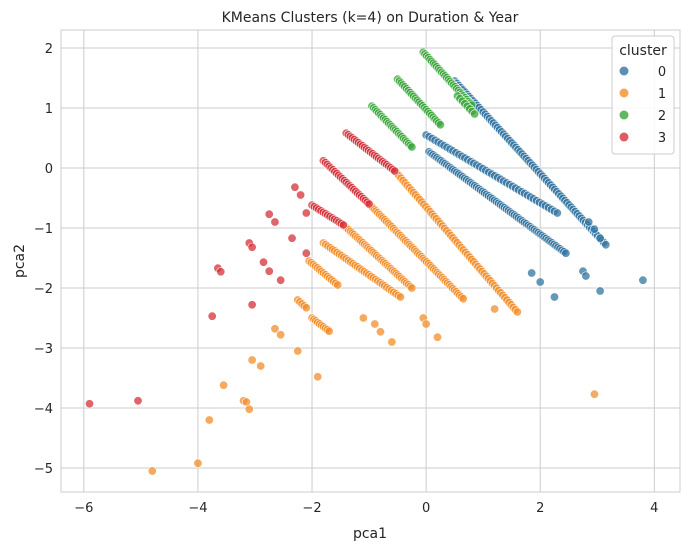 This screenshot has width=691, height=550. What do you see at coordinates (654, 508) in the screenshot?
I see `x-tick-label: 4` at bounding box center [654, 508].